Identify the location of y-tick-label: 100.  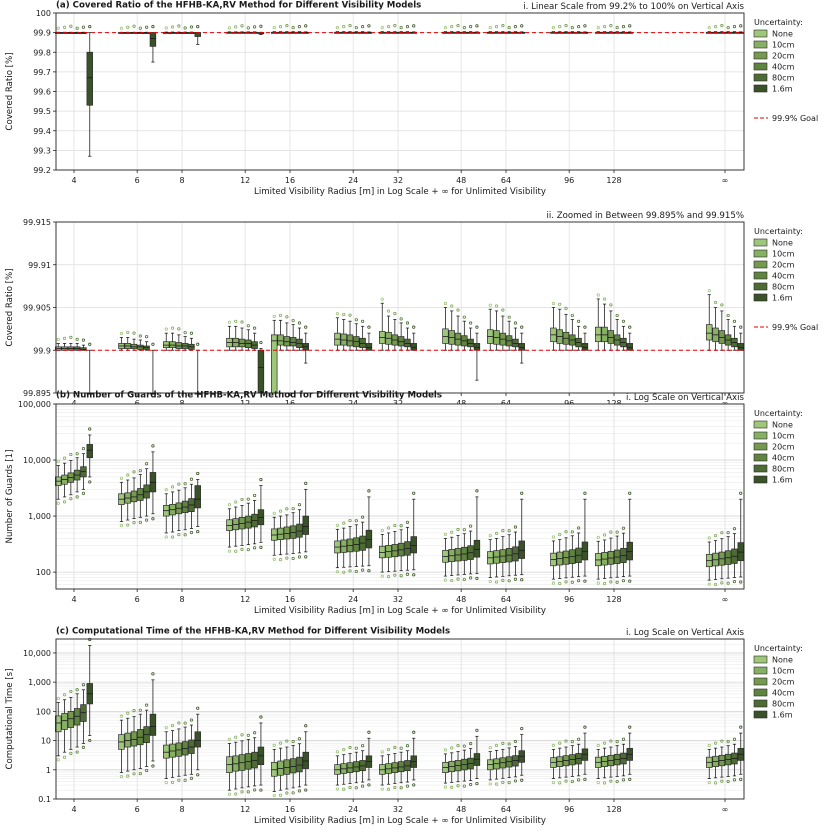
(43, 572).